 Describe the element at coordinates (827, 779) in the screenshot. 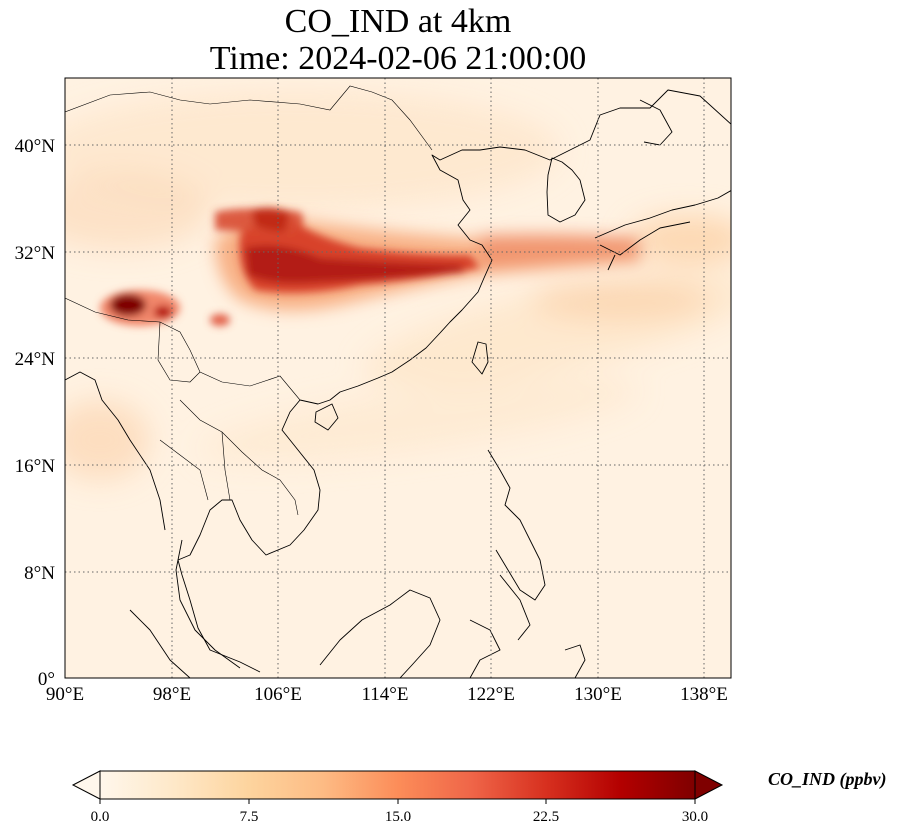

I see `colorbar-label: CO_IND (ppbv)` at that location.